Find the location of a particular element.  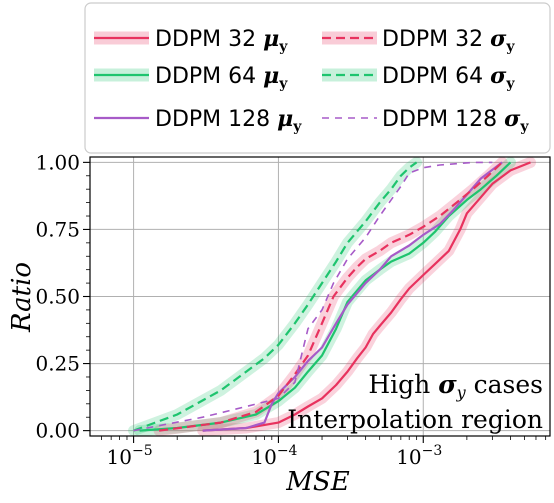

y-axis-label: Ratio is located at coordinates (22, 297).